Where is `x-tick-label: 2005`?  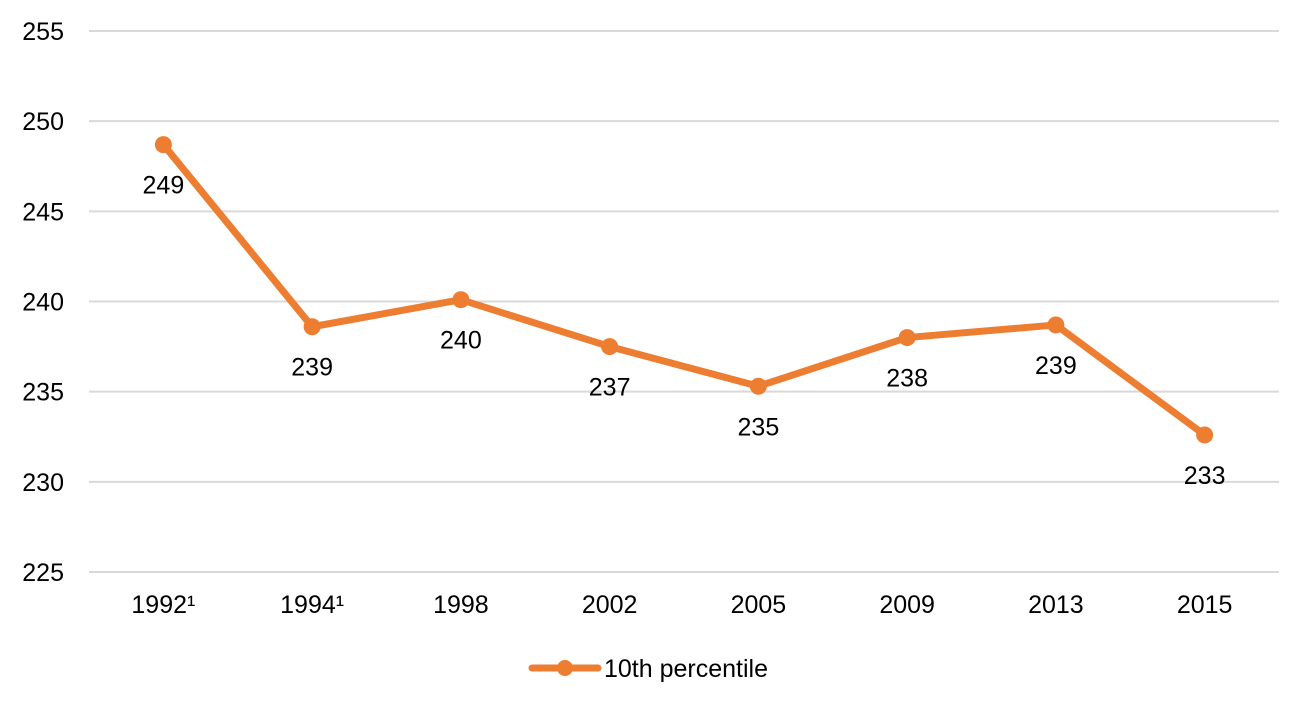
x-tick-label: 2005 is located at coordinates (759, 605).